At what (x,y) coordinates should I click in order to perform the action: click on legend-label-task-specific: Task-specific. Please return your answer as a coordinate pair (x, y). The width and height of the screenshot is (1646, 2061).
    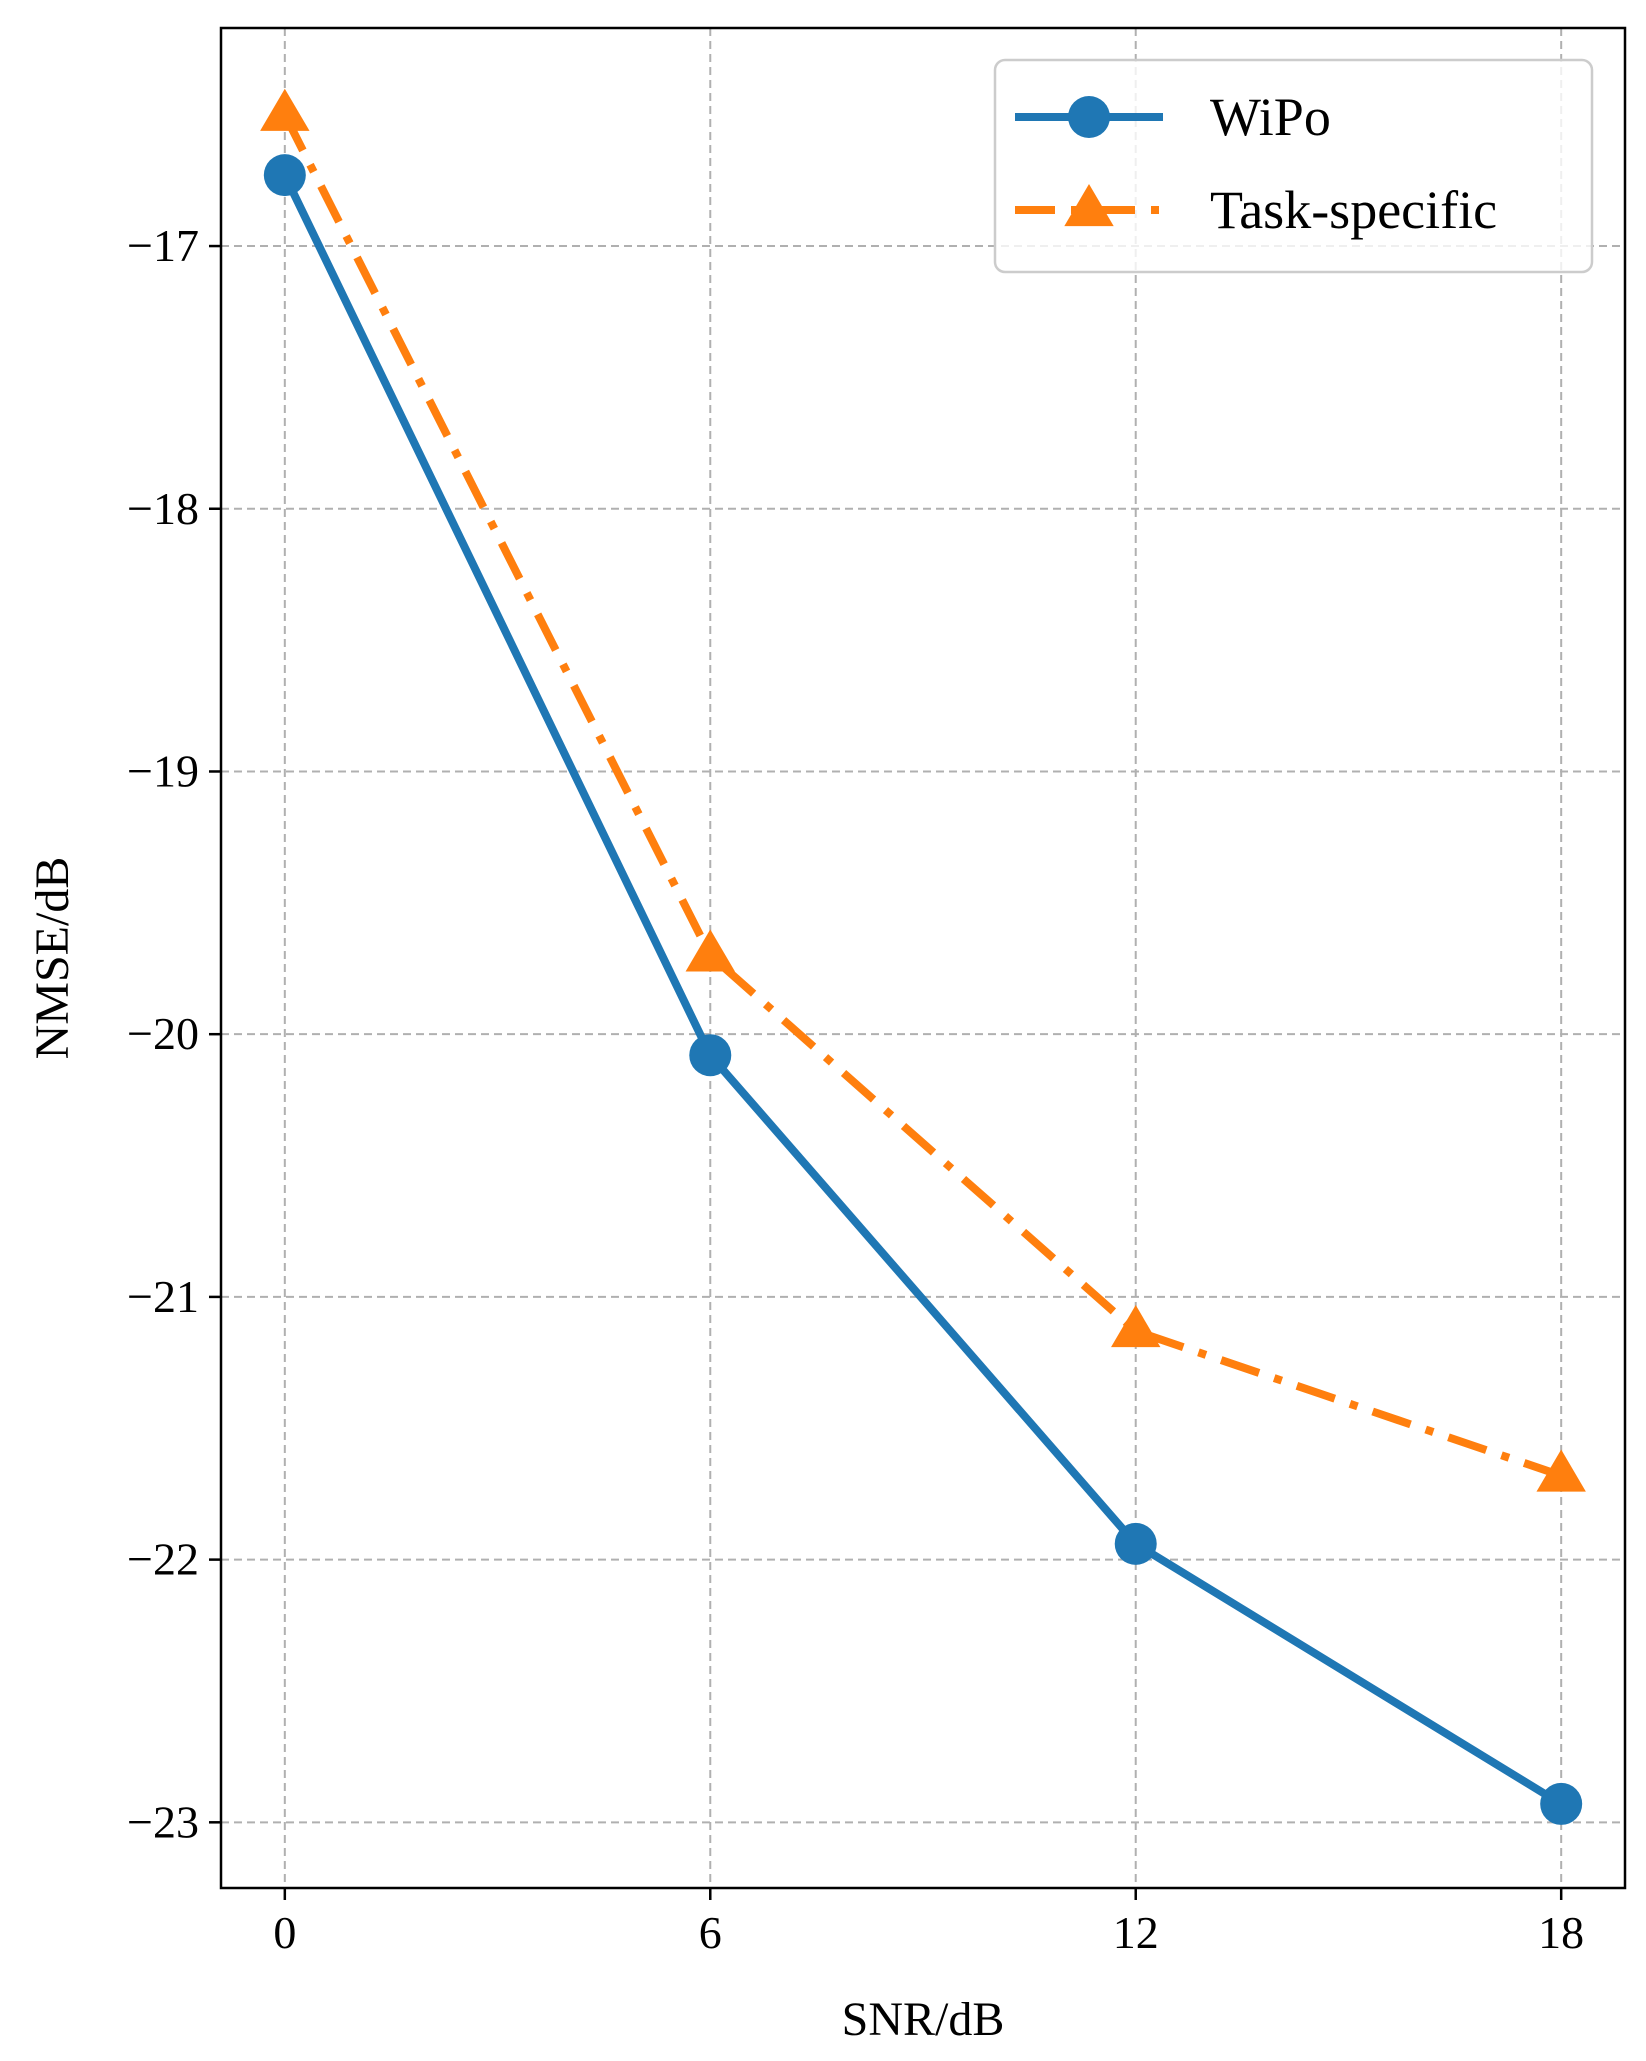
    Looking at the image, I should click on (1353, 210).